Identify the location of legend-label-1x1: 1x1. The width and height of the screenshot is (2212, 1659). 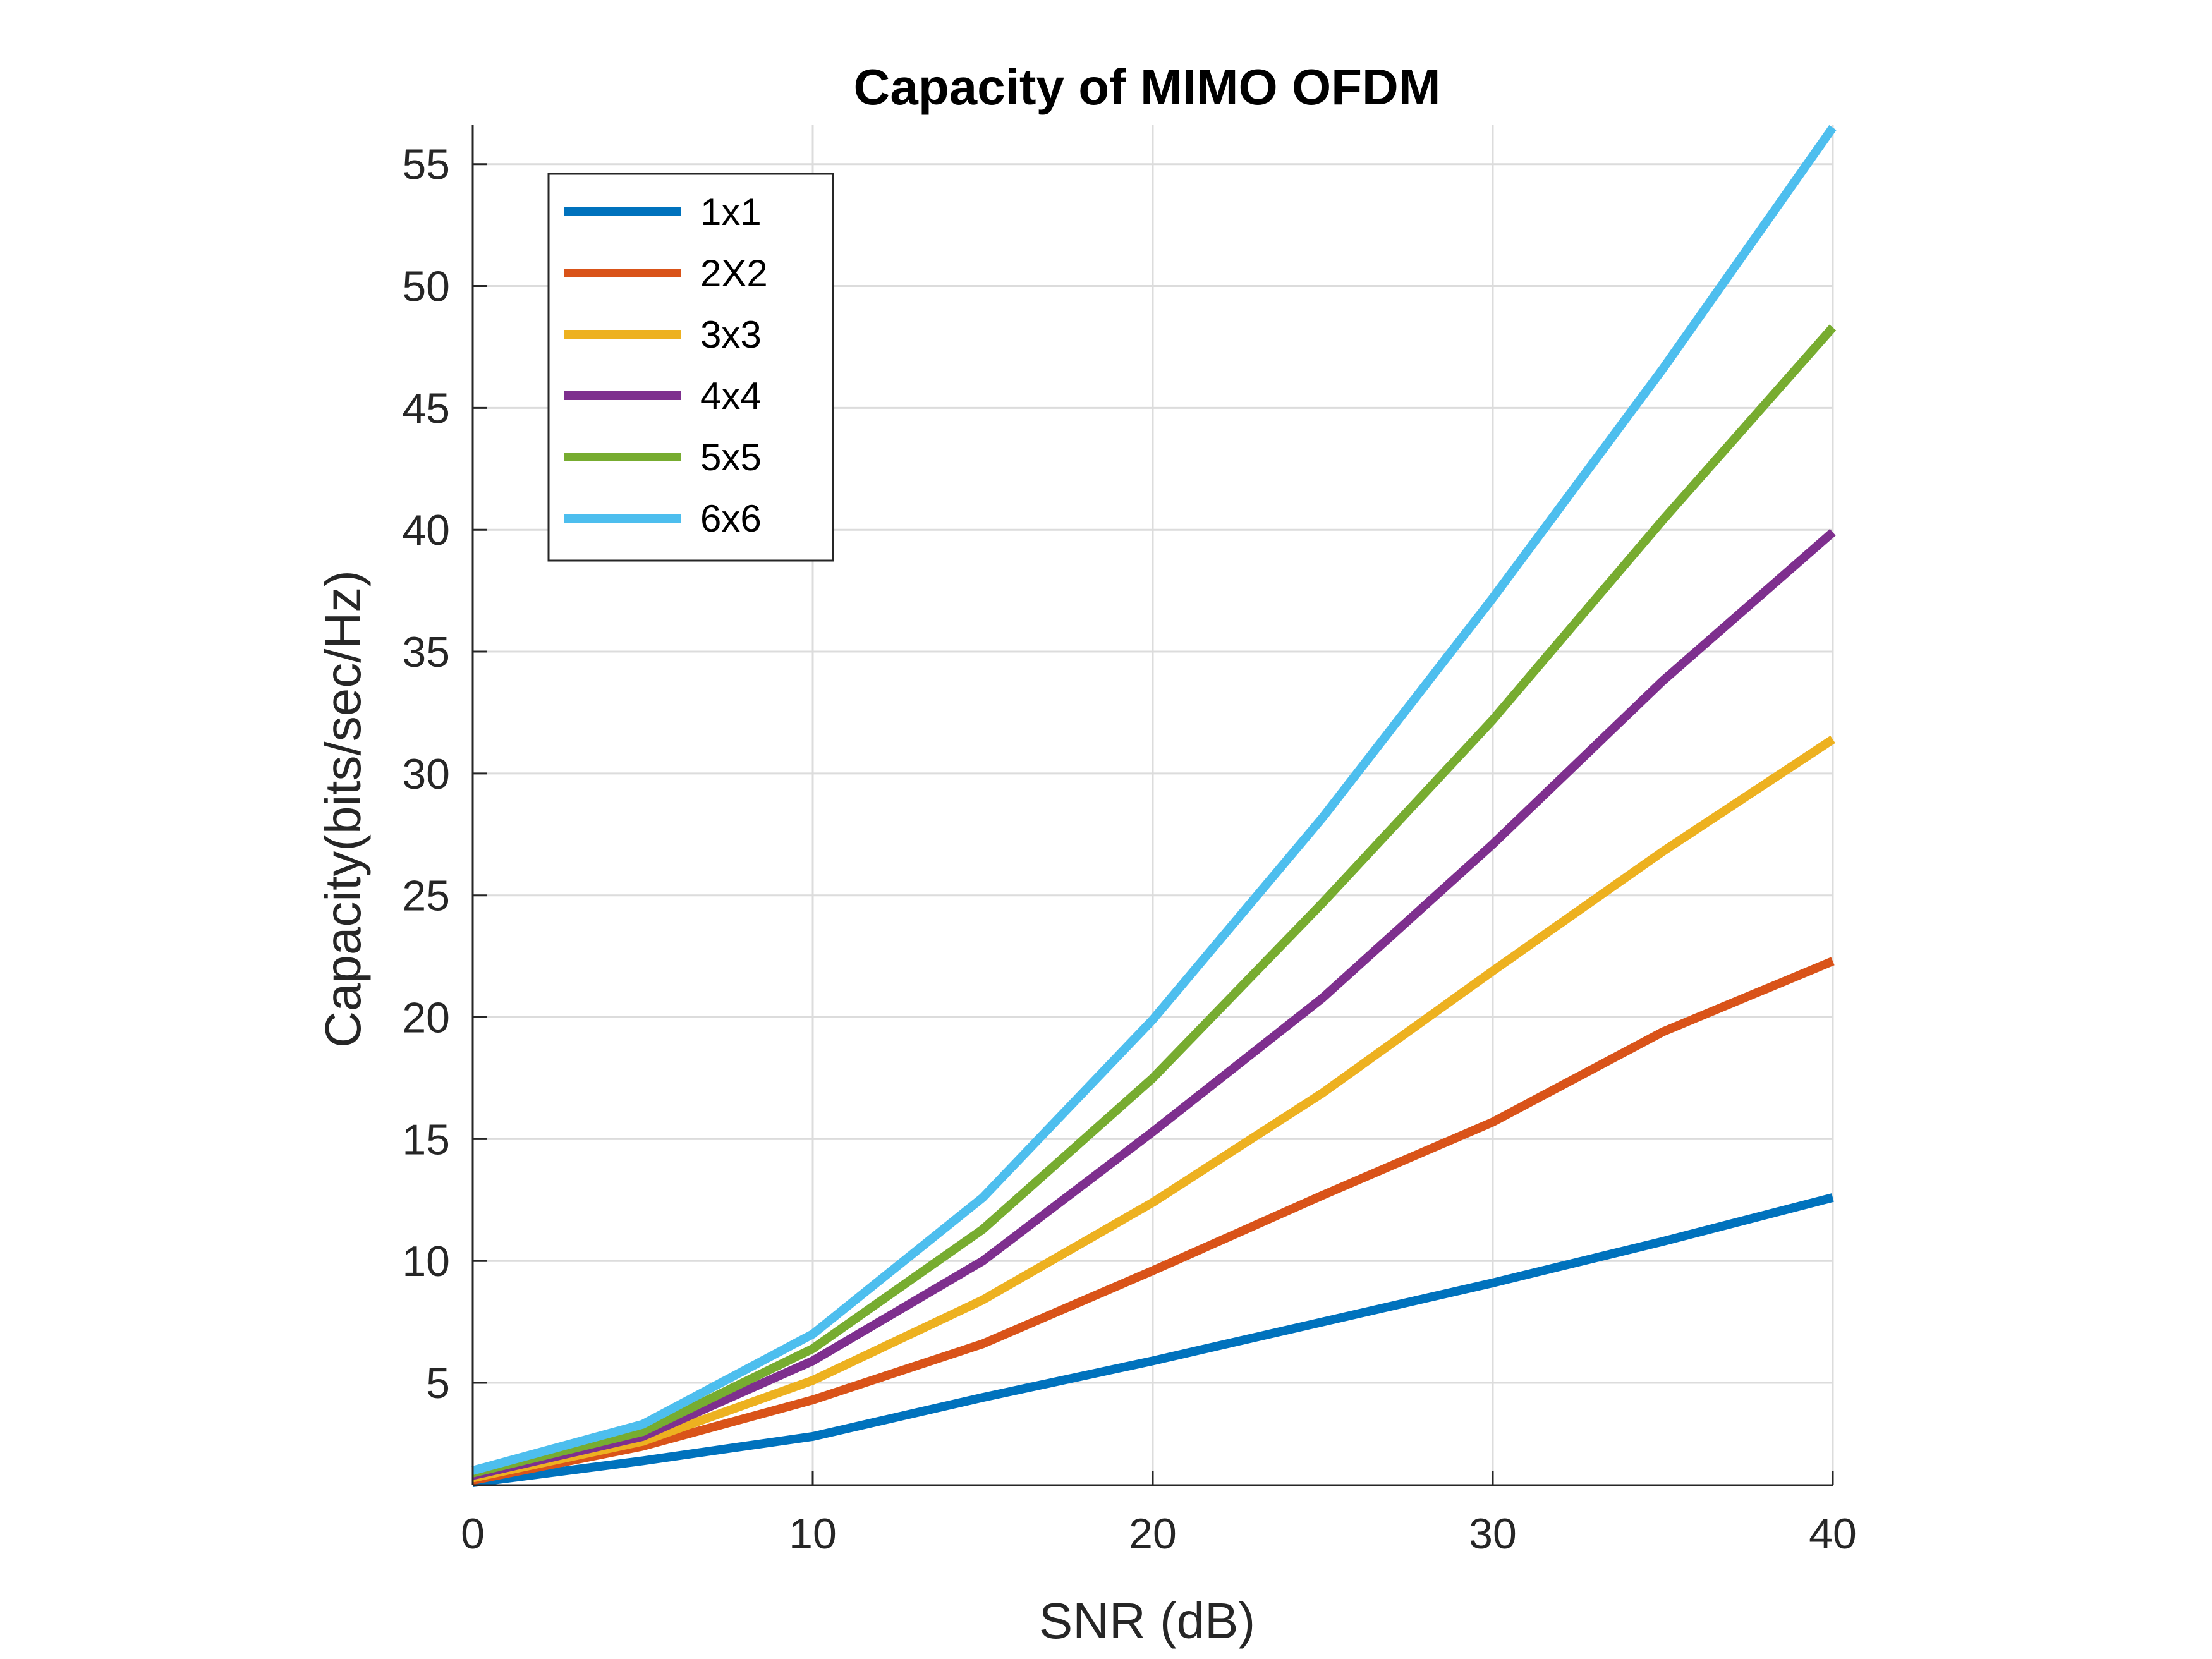
(731, 212).